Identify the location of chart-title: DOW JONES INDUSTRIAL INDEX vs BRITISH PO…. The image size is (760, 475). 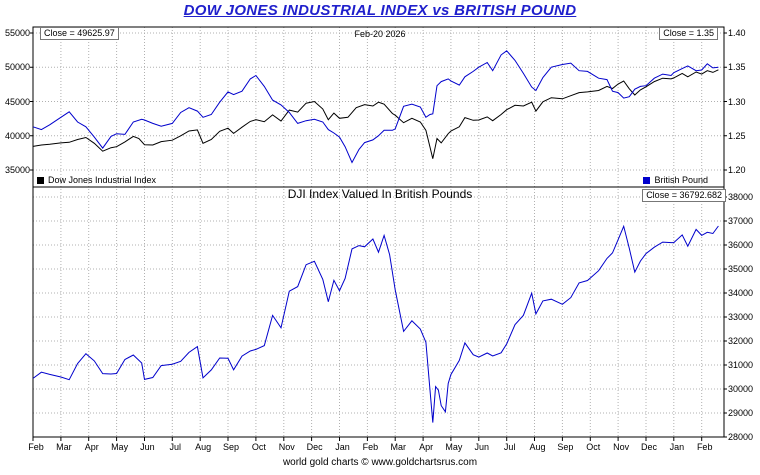
(380, 10).